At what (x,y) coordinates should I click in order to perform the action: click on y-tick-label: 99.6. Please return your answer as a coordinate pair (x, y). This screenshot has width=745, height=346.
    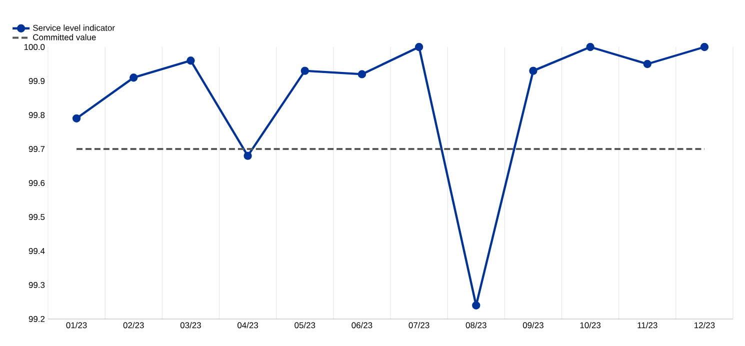
    Looking at the image, I should click on (36, 183).